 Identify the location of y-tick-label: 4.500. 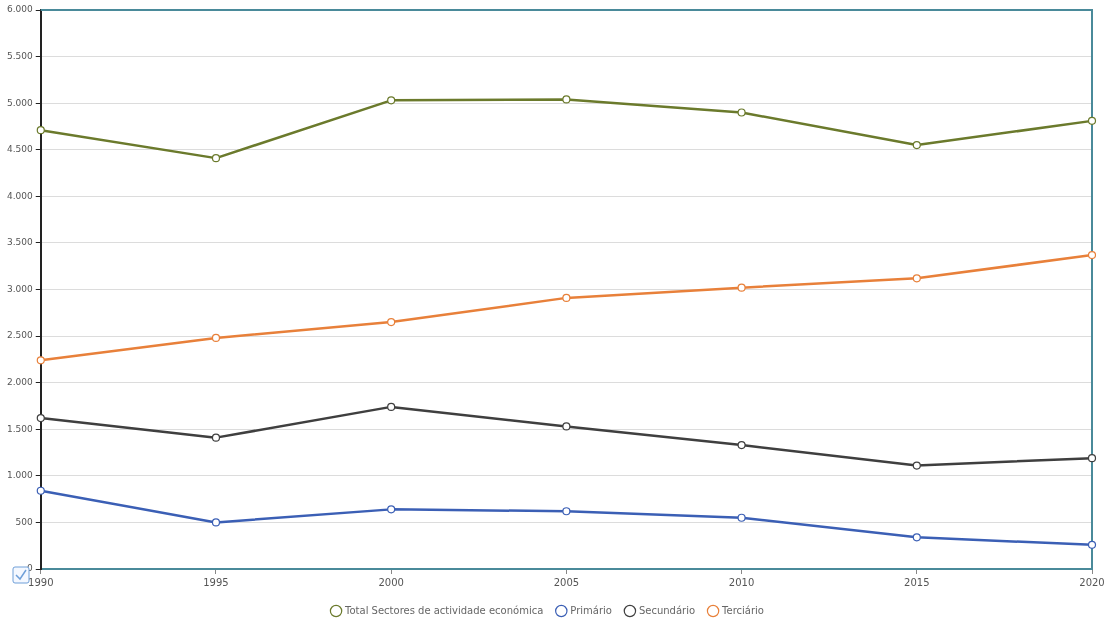
(20, 149).